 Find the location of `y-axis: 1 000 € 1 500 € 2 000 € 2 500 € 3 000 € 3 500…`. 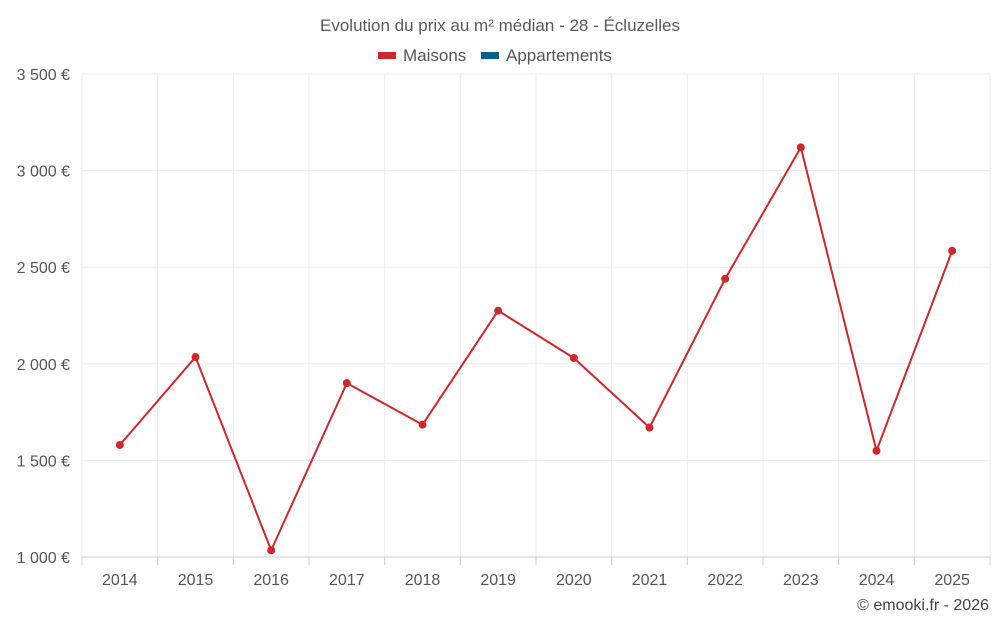

y-axis: 1 000 € 1 500 € 2 000 € 2 500 € 3 000 € 3 500… is located at coordinates (43, 317).